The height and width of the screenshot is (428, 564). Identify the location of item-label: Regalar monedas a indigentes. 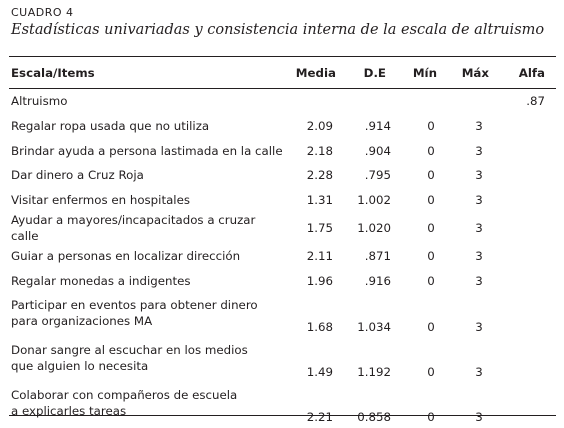
(146, 281).